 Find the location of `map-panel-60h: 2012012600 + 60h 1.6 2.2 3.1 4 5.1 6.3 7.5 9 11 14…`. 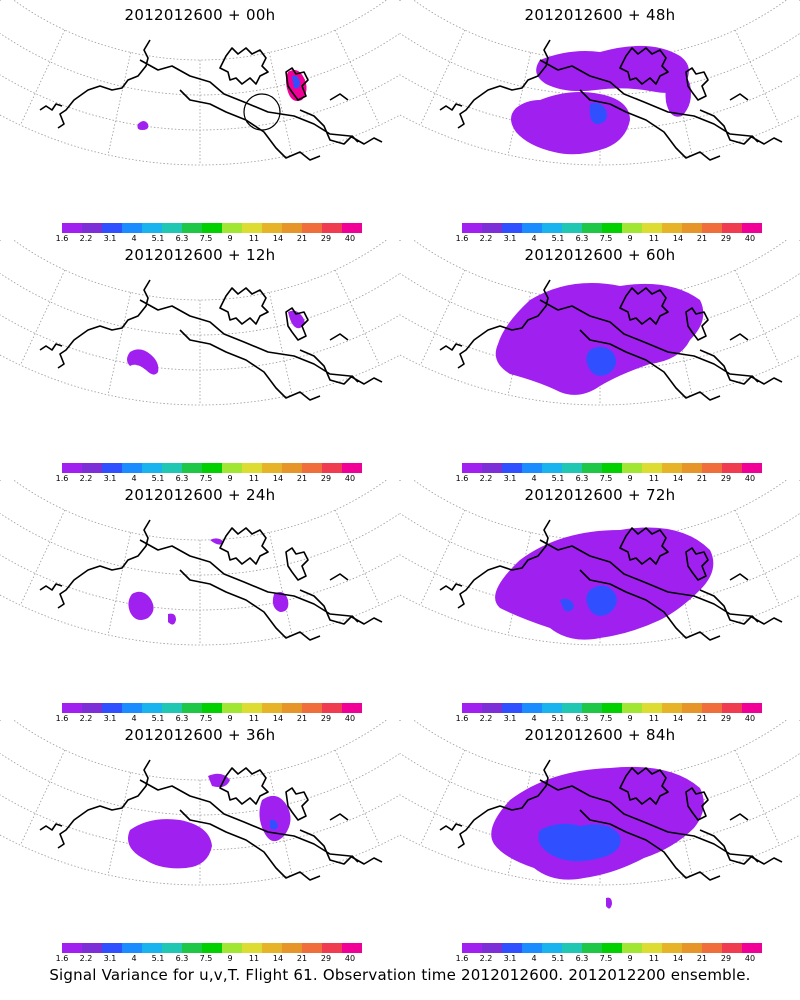

map-panel-60h: 2012012600 + 60h 1.6 2.2 3.1 4 5.1 6.3 7.5 9 11 14… is located at coordinates (600, 361).